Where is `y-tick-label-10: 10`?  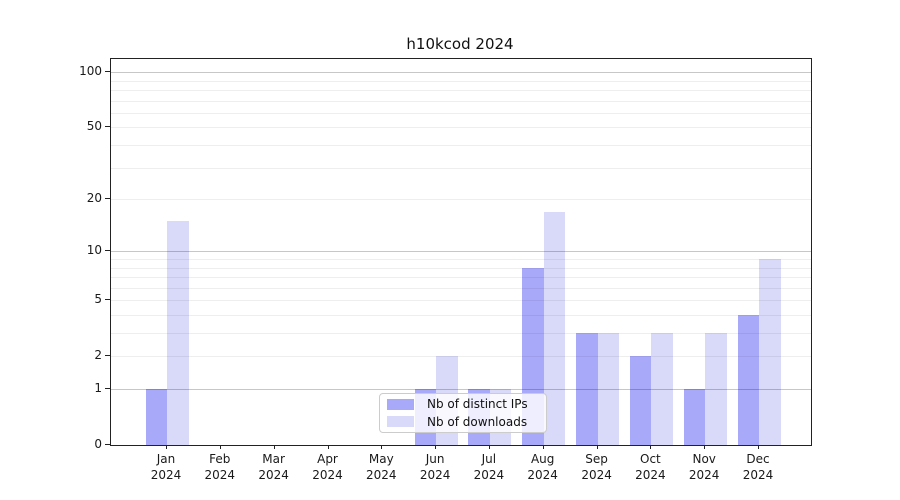
y-tick-label-10: 10 is located at coordinates (94, 250).